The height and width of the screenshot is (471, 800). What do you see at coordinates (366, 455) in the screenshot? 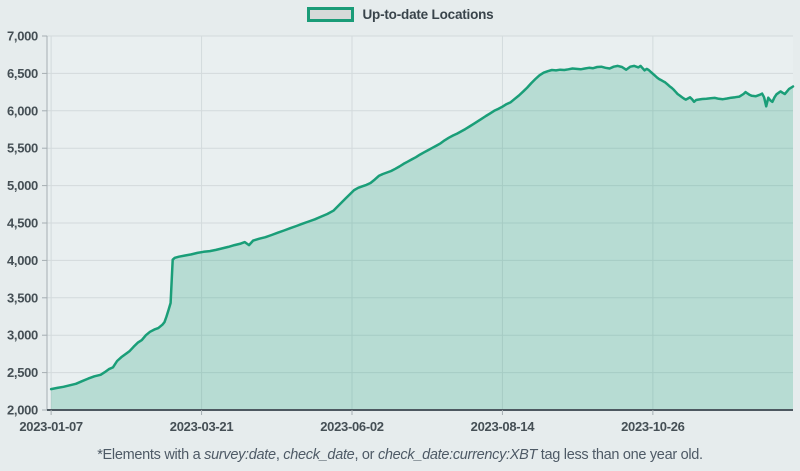
I see `footnote-separator-2: , or` at bounding box center [366, 455].